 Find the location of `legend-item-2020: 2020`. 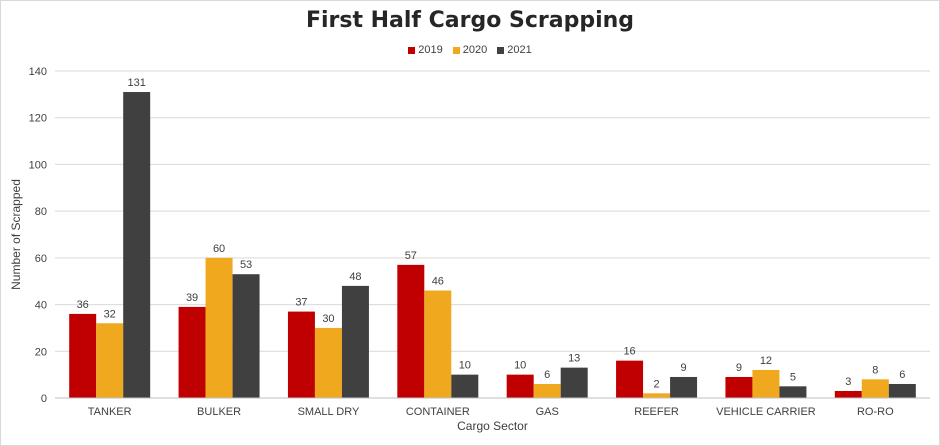

legend-item-2020: 2020 is located at coordinates (470, 50).